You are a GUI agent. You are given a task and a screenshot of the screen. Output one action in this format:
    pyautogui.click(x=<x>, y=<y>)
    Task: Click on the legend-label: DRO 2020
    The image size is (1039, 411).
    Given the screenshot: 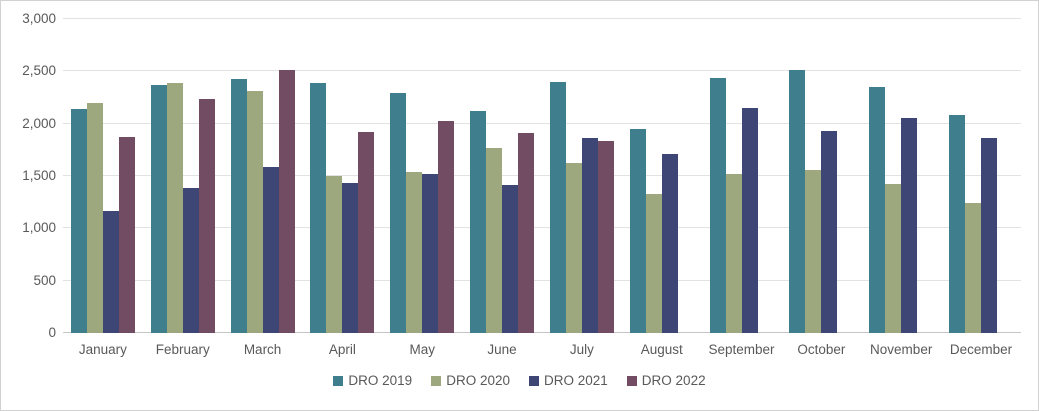 What is the action you would take?
    pyautogui.click(x=478, y=380)
    